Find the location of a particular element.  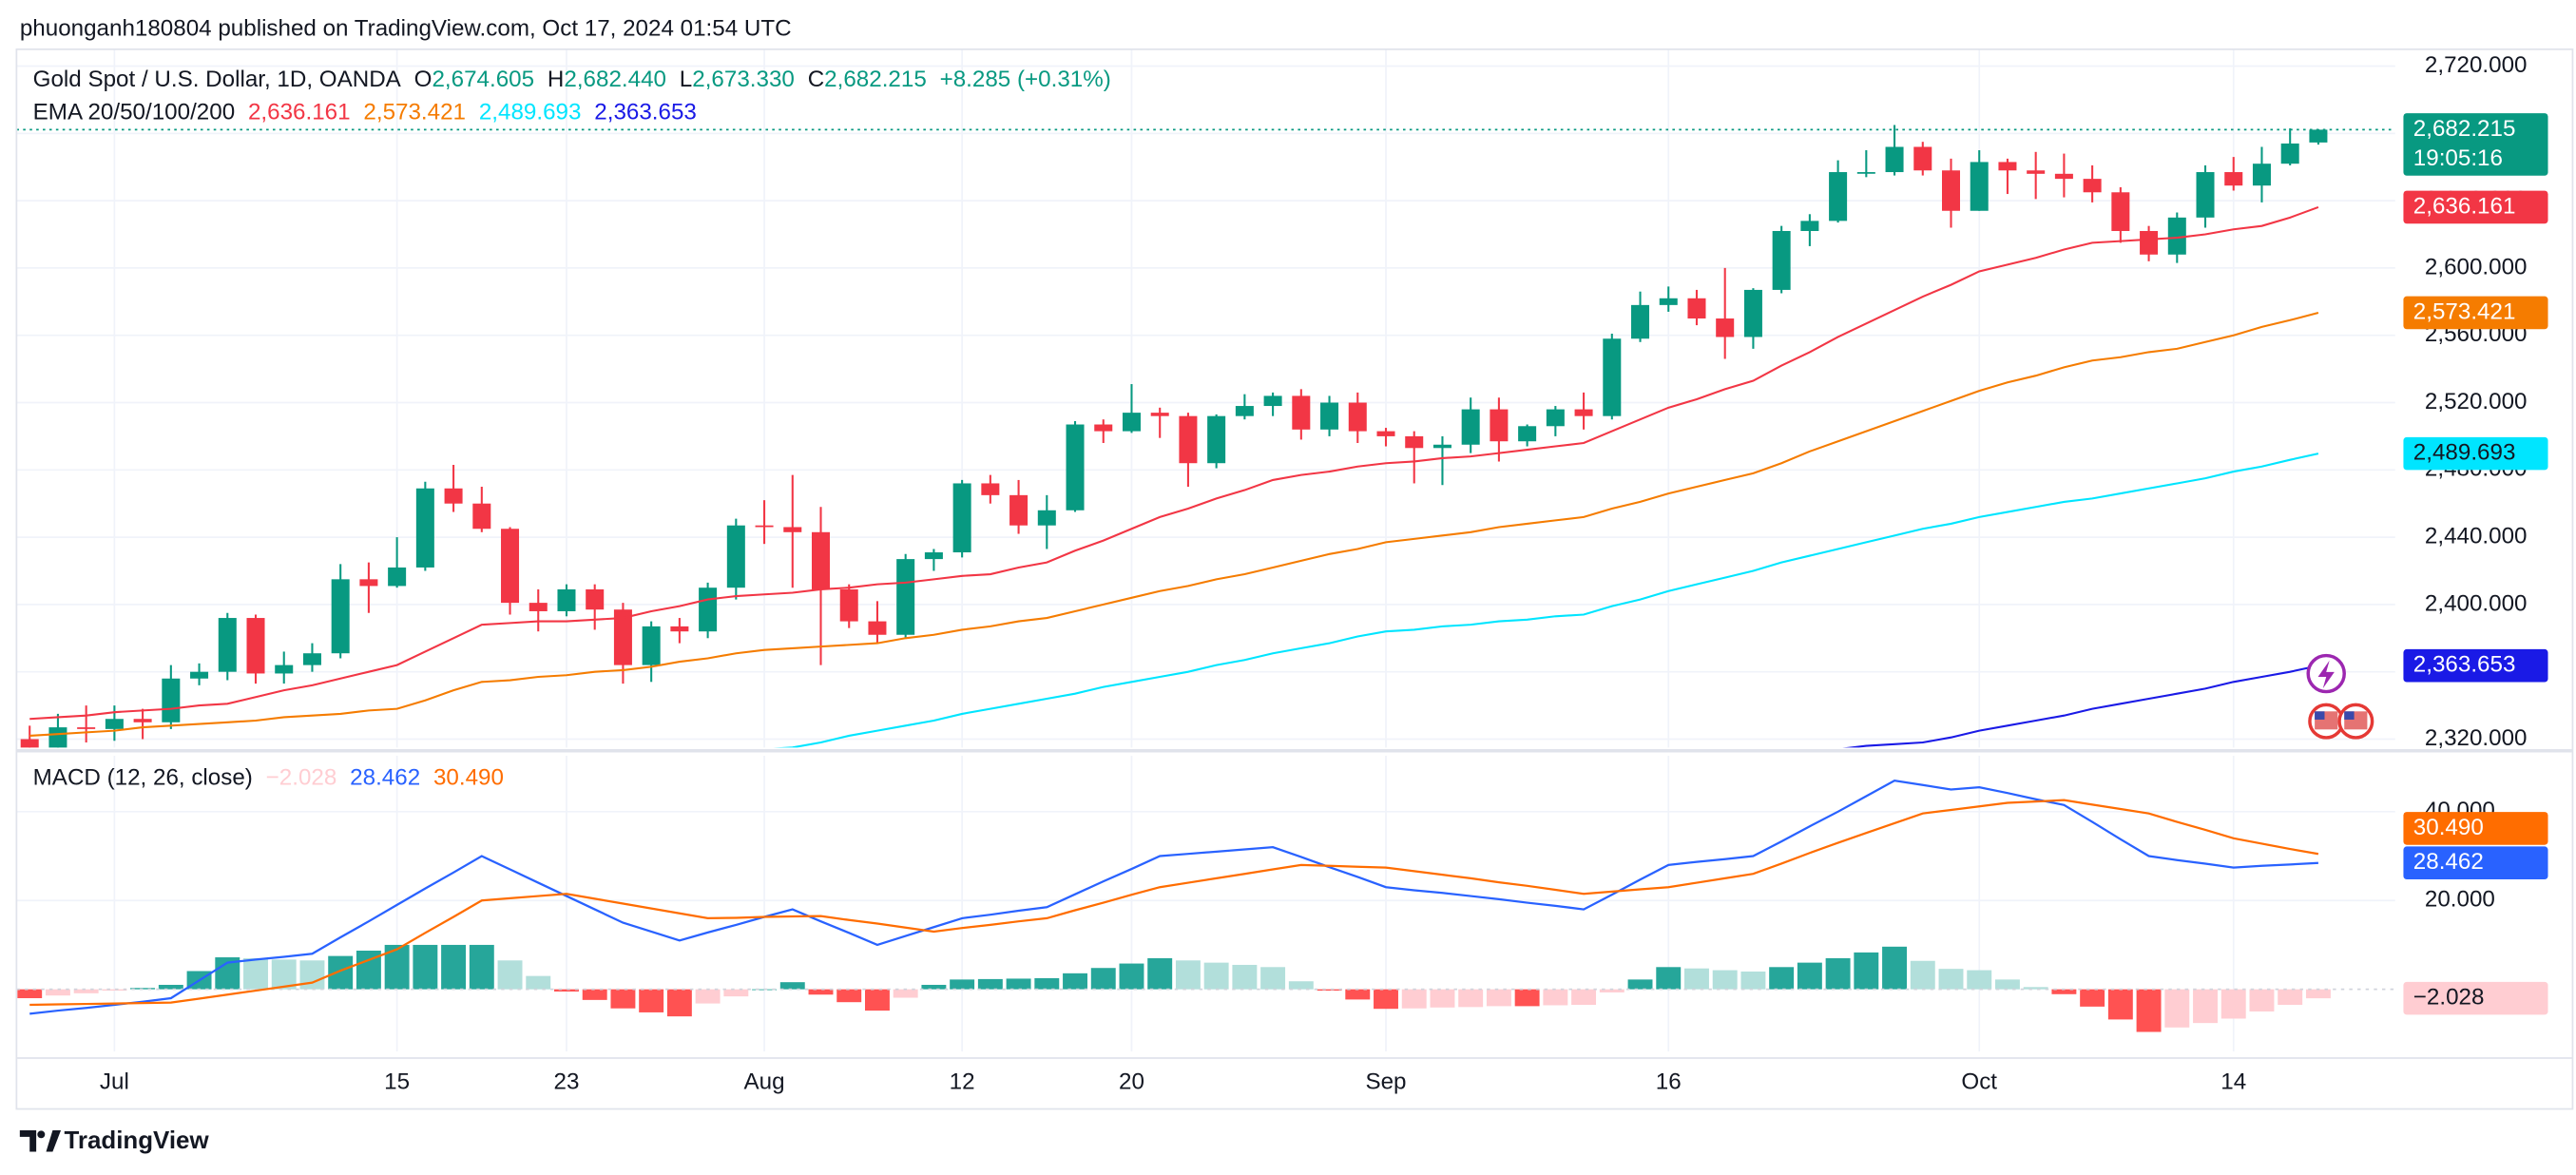

y-tick-label: 2,520.000 is located at coordinates (2476, 401).